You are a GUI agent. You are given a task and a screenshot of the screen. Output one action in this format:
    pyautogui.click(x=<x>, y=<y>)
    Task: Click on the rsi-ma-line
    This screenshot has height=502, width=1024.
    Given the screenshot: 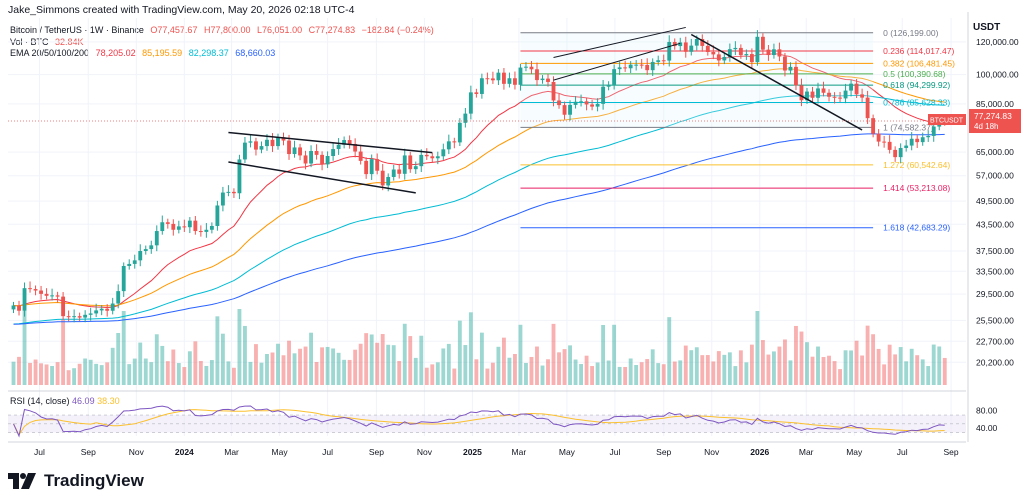 What is the action you would take?
    pyautogui.click(x=479, y=422)
    